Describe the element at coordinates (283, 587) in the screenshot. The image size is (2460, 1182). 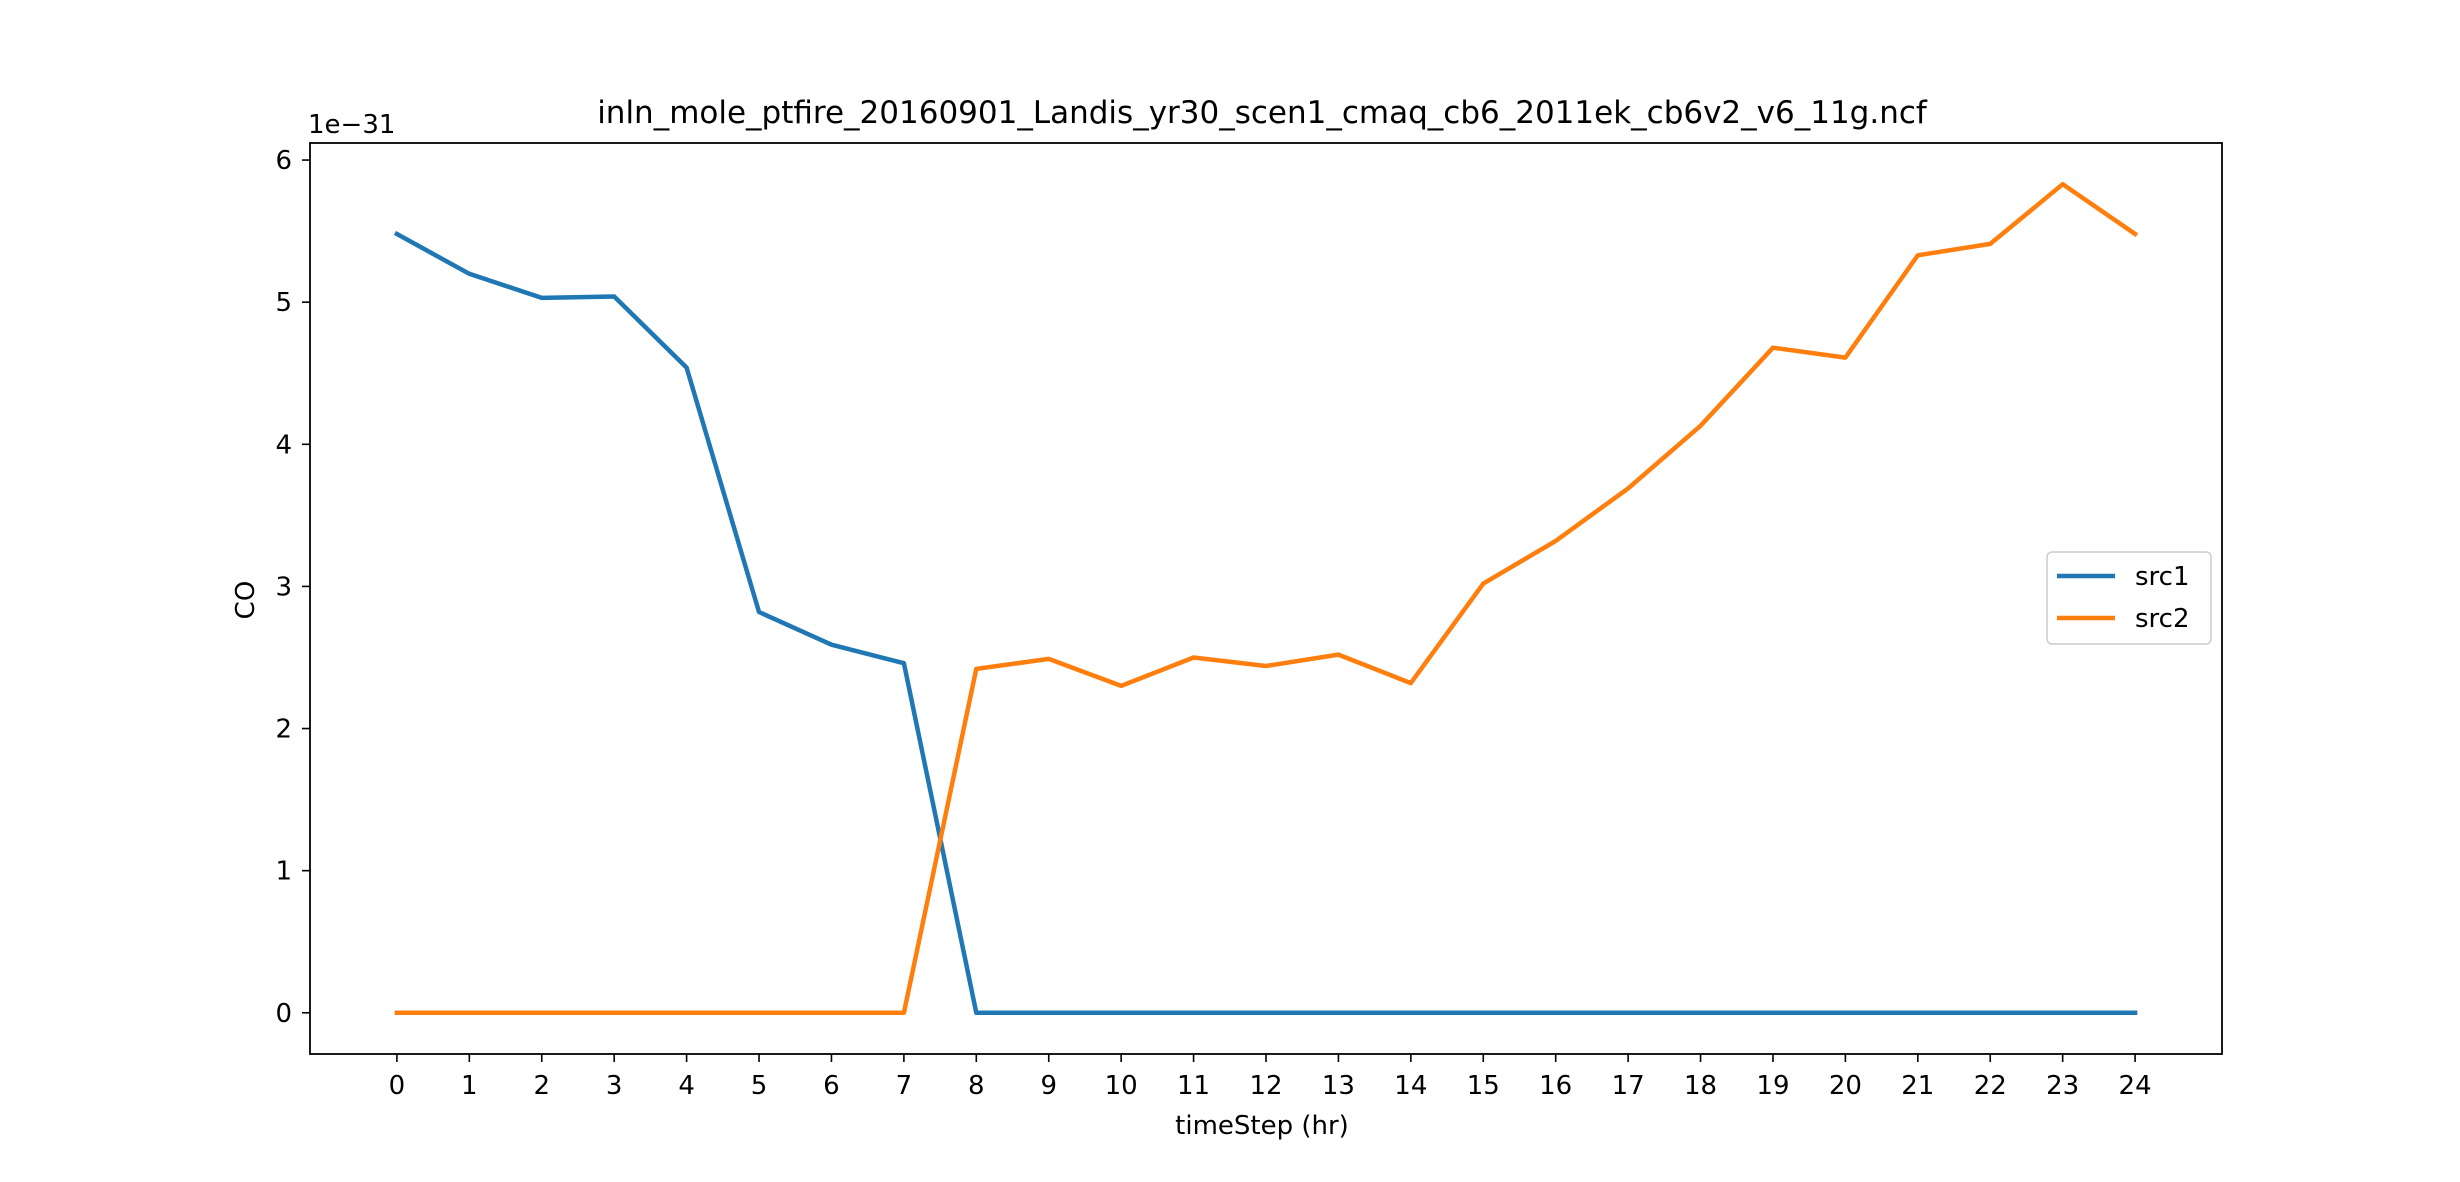
I see `y-tick-label: 3` at that location.